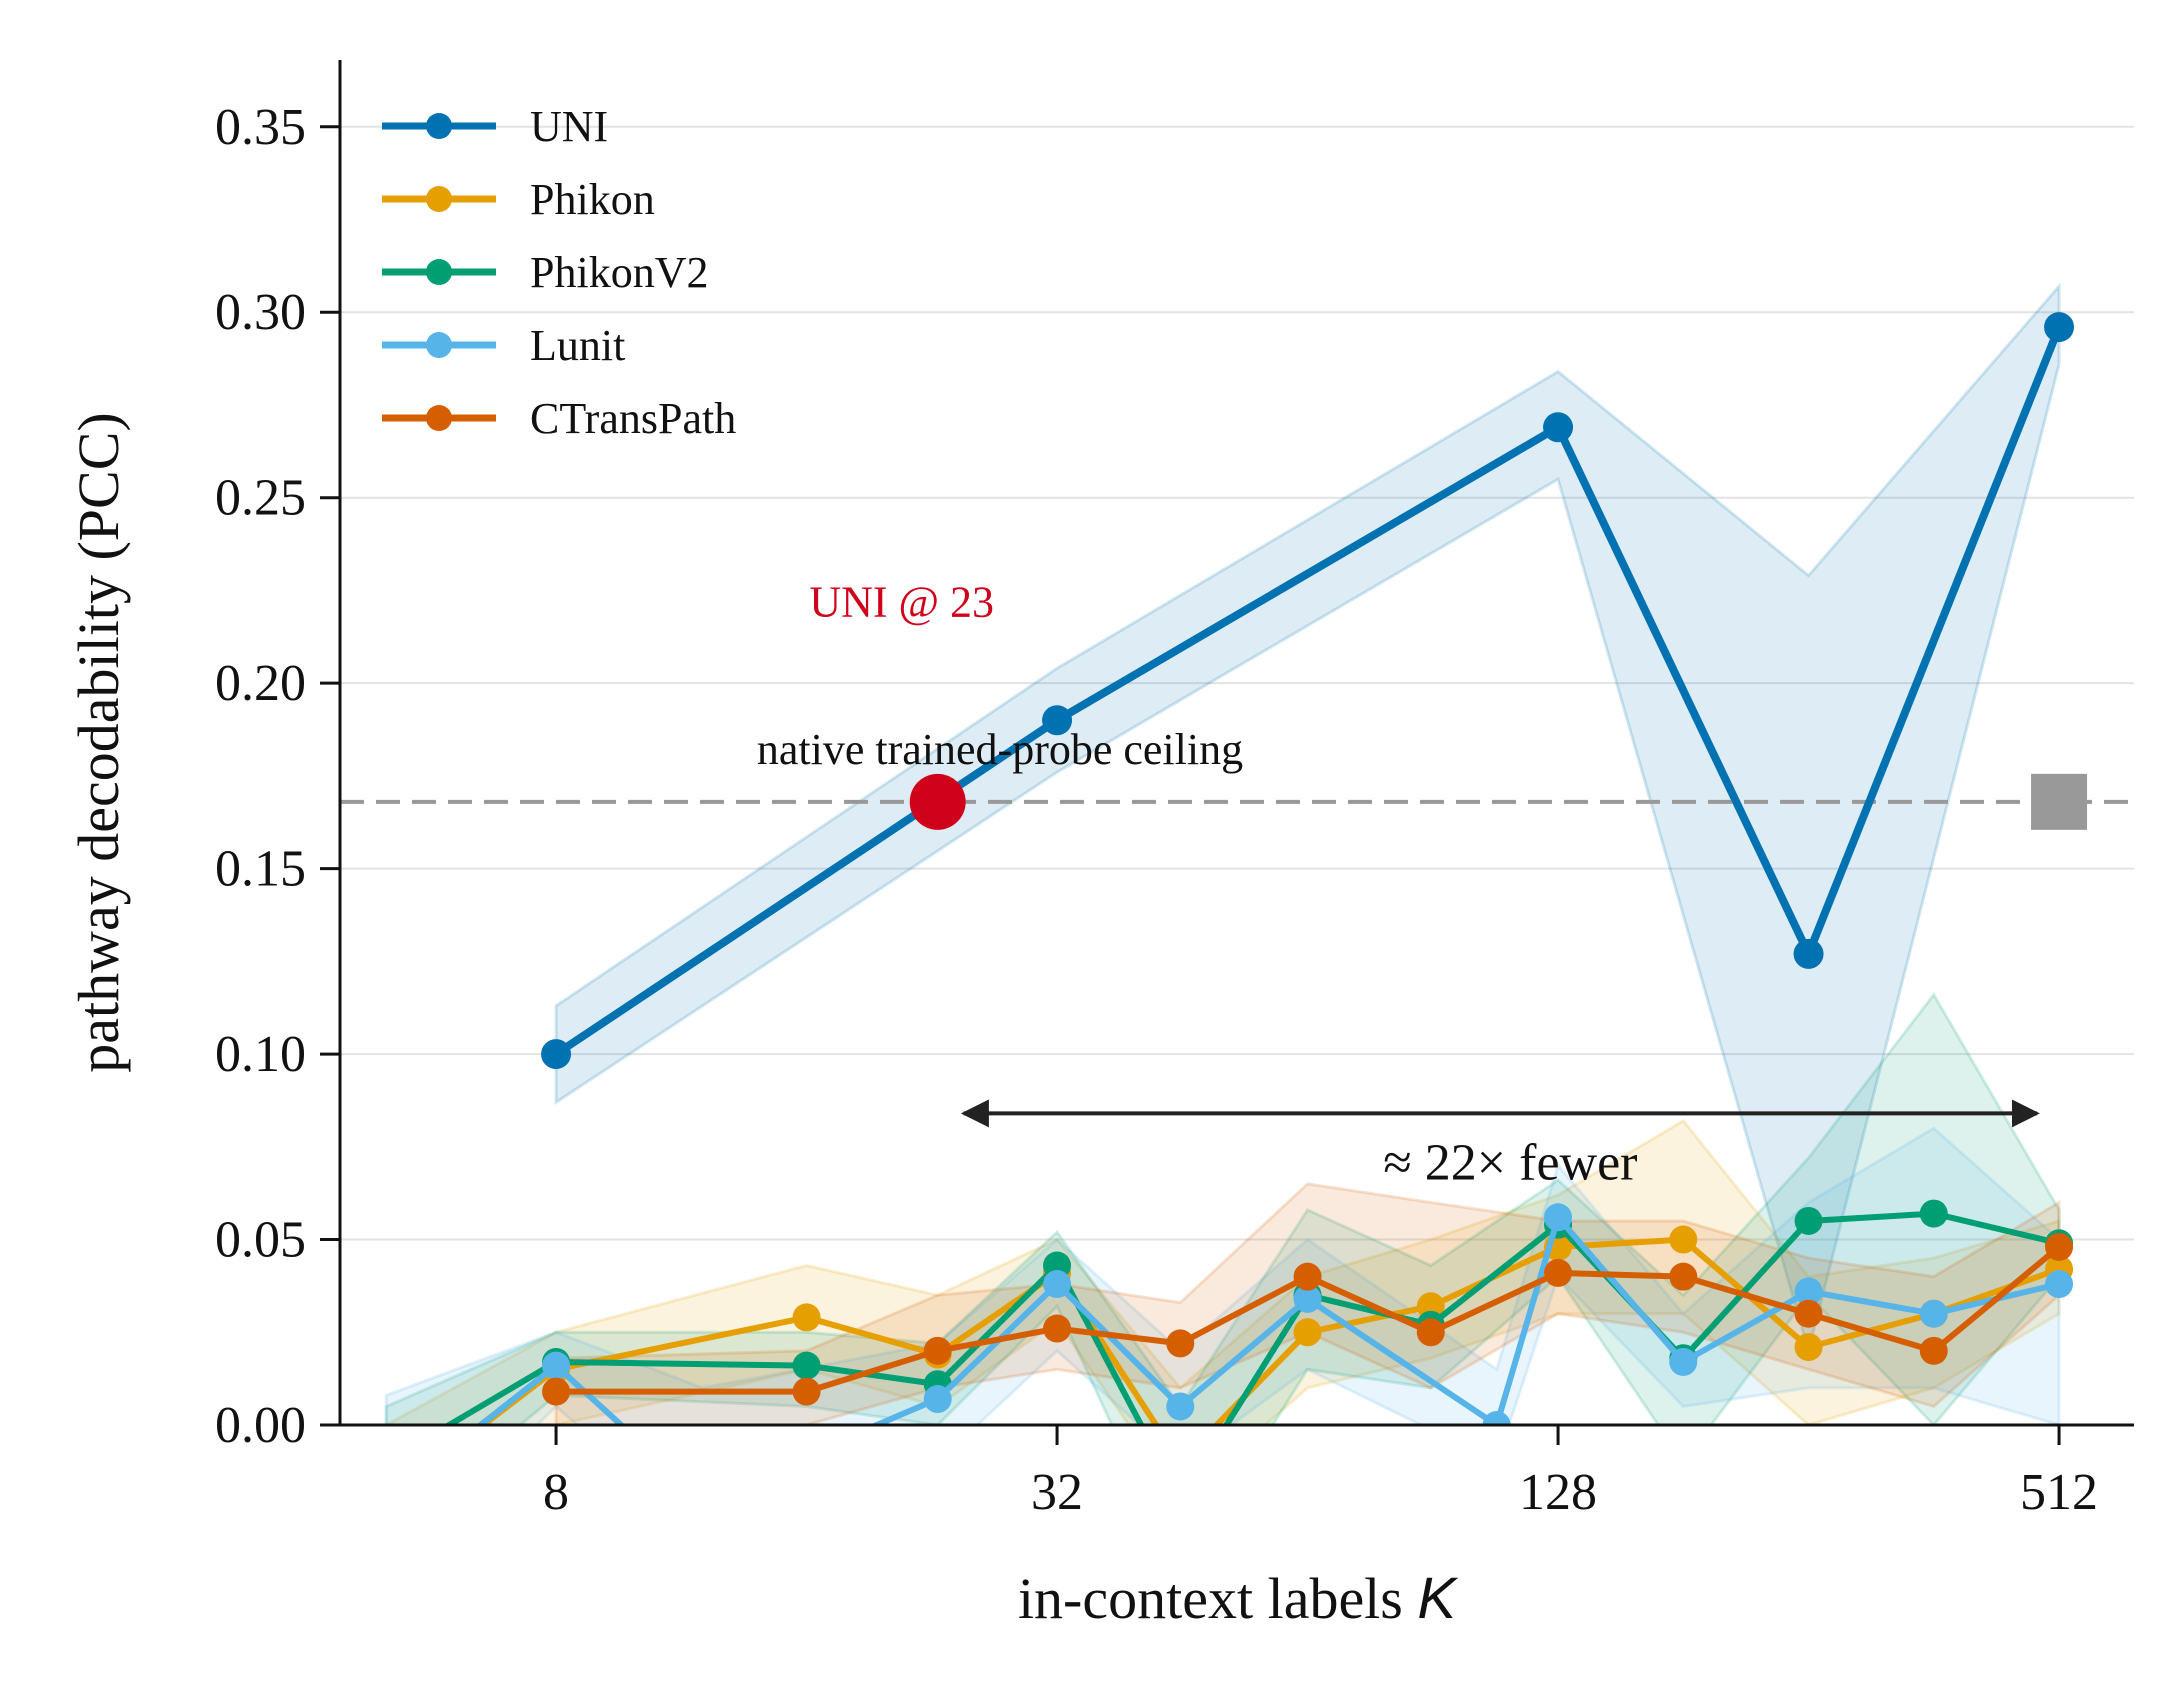  What do you see at coordinates (1000, 749) in the screenshot?
I see `reference-line-label: native trained-probe ceiling` at bounding box center [1000, 749].